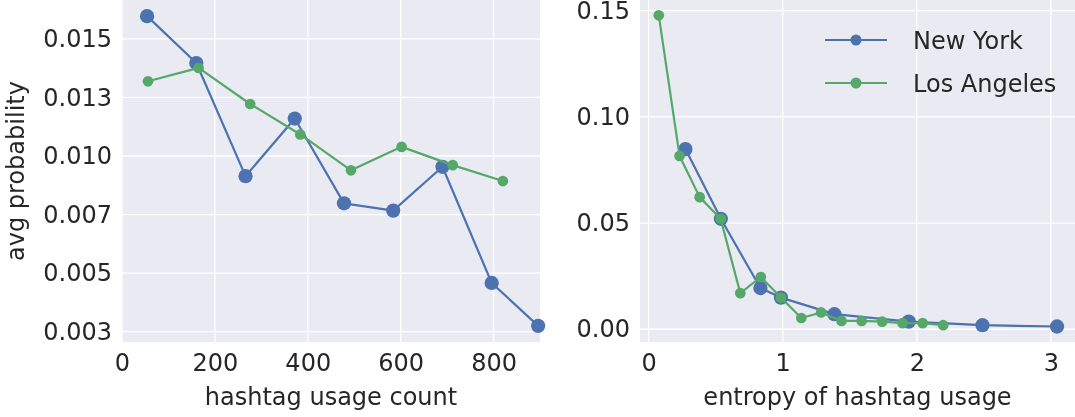  I want to click on y-tick-label: 0.15, so click(603, 12).